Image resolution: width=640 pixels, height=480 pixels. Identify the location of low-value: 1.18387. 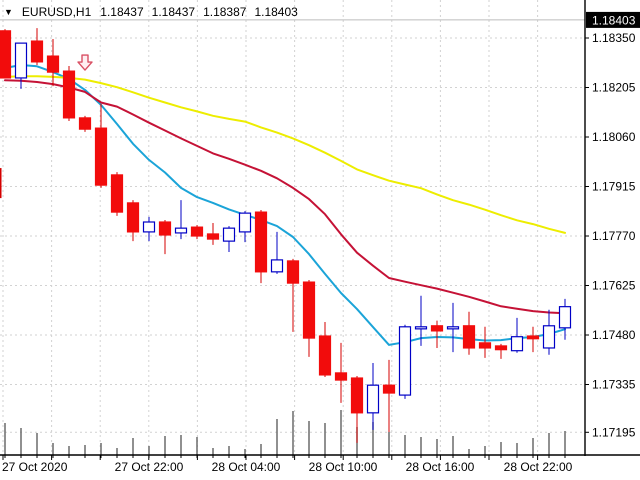
(225, 12).